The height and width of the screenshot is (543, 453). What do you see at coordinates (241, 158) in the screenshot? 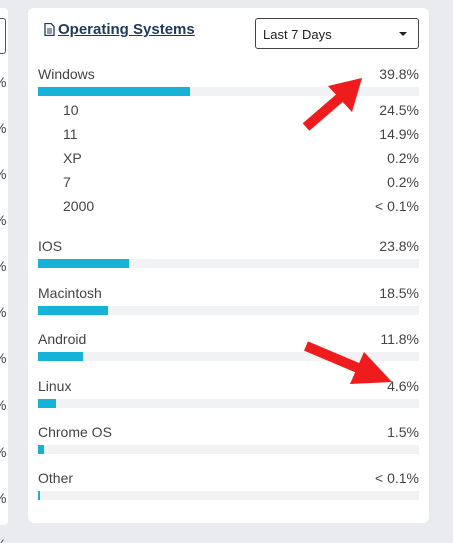
I see `version-row: XP 0.2%` at bounding box center [241, 158].